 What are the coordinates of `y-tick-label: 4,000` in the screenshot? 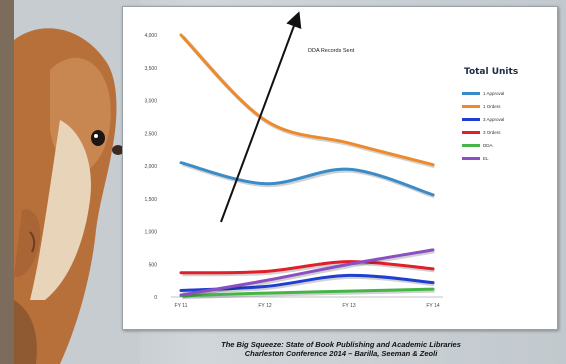 It's located at (150, 36).